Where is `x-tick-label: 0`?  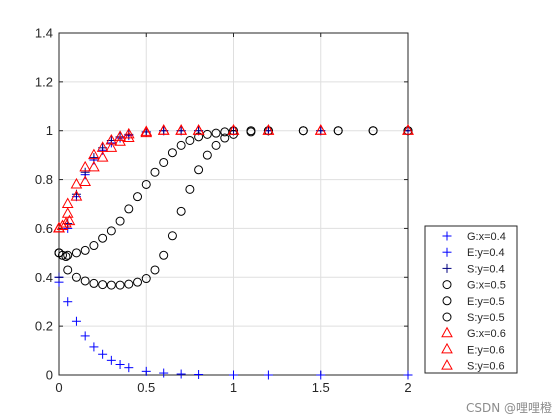 x-tick-label: 0 is located at coordinates (58, 387).